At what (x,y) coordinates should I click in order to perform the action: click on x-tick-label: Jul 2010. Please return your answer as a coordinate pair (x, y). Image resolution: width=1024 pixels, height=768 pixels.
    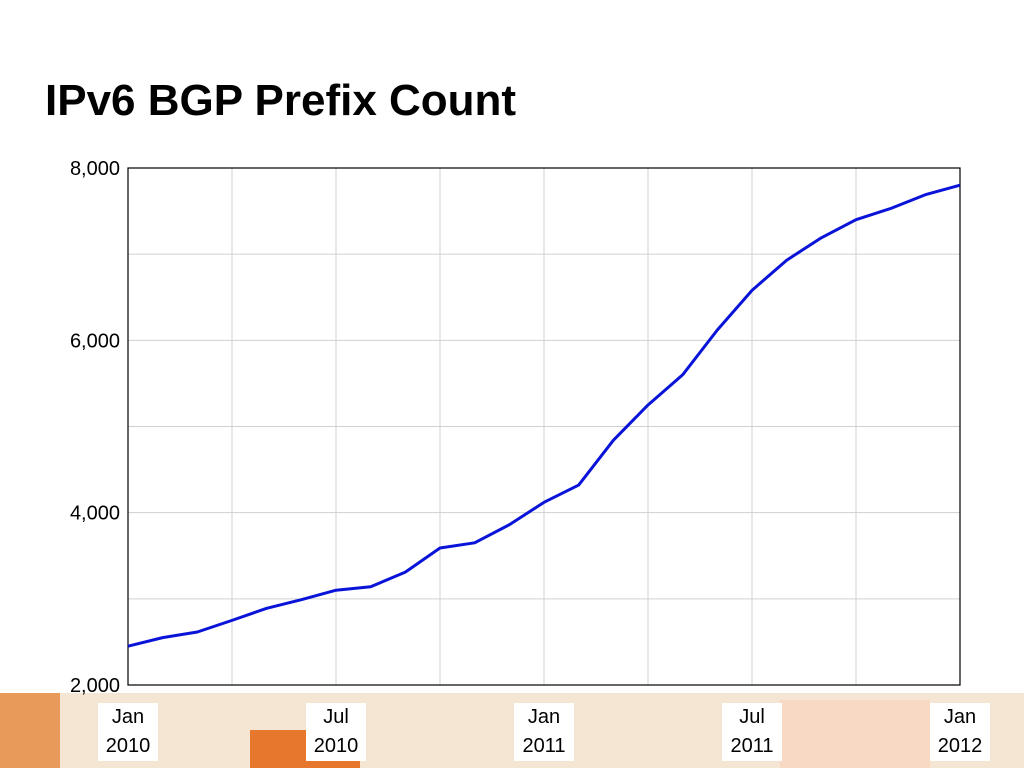
    Looking at the image, I should click on (336, 732).